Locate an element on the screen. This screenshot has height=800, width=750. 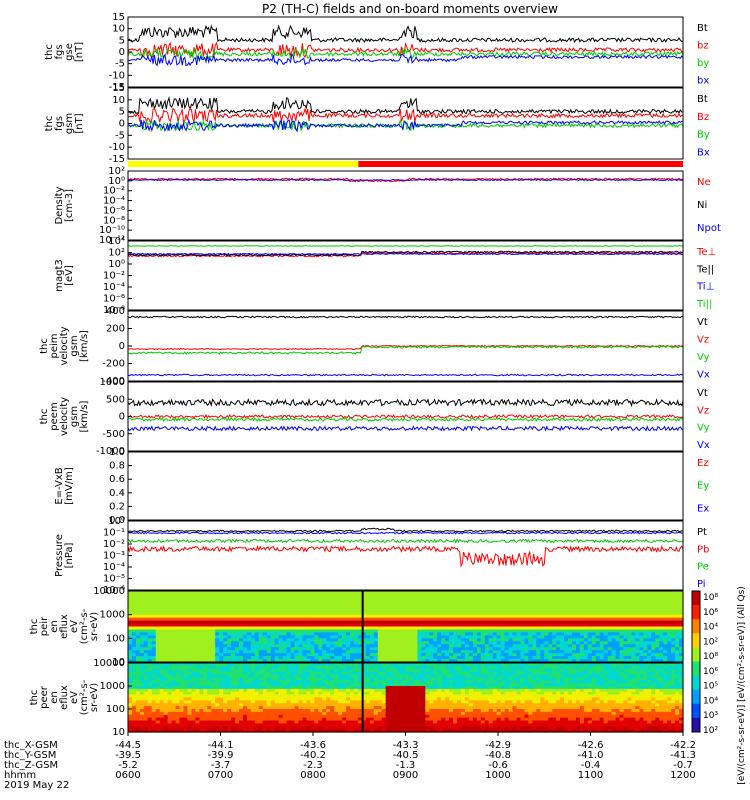
legend-entry: Te|| is located at coordinates (705, 269).